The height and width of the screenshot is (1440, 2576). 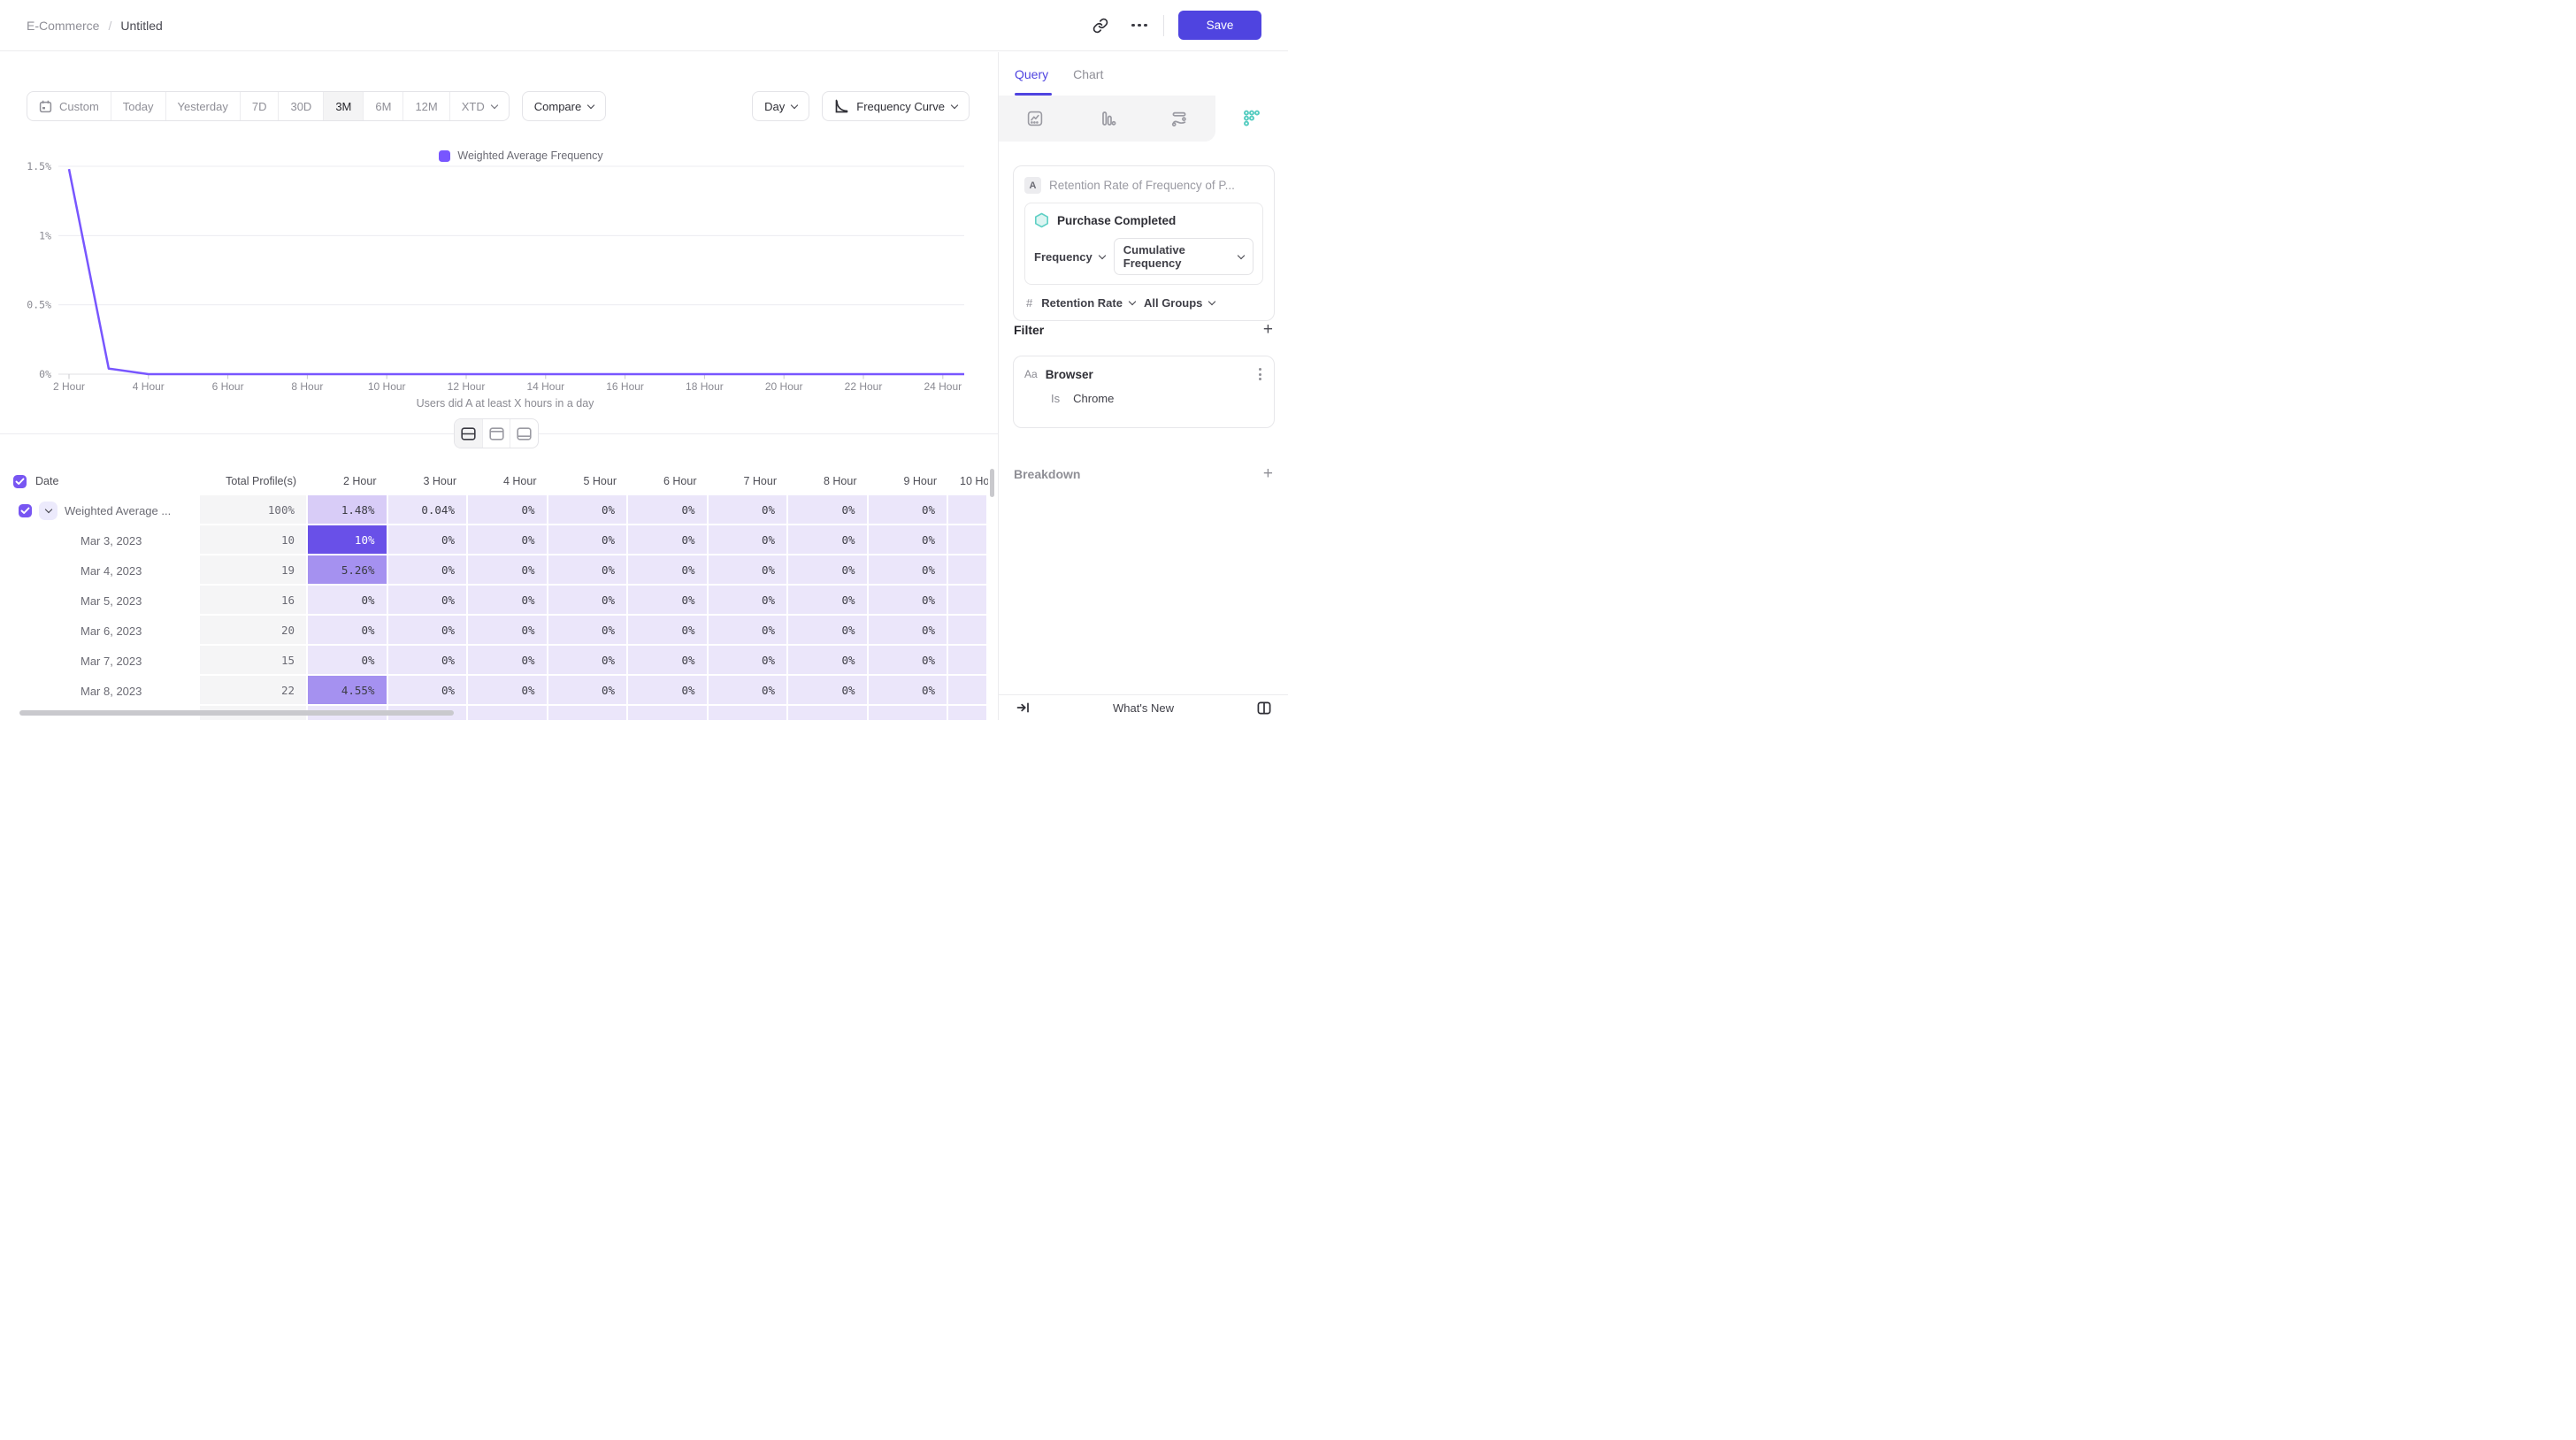 I want to click on layout-chart-view-button, so click(x=495, y=433).